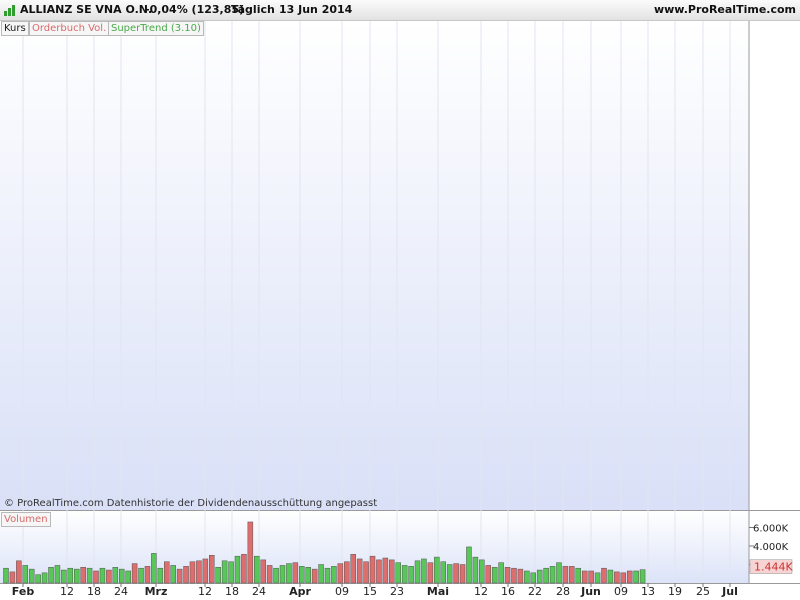 The width and height of the screenshot is (800, 600). What do you see at coordinates (86, 9) in the screenshot?
I see `instrument-title: ALLIANZ SE VNA O.N.` at bounding box center [86, 9].